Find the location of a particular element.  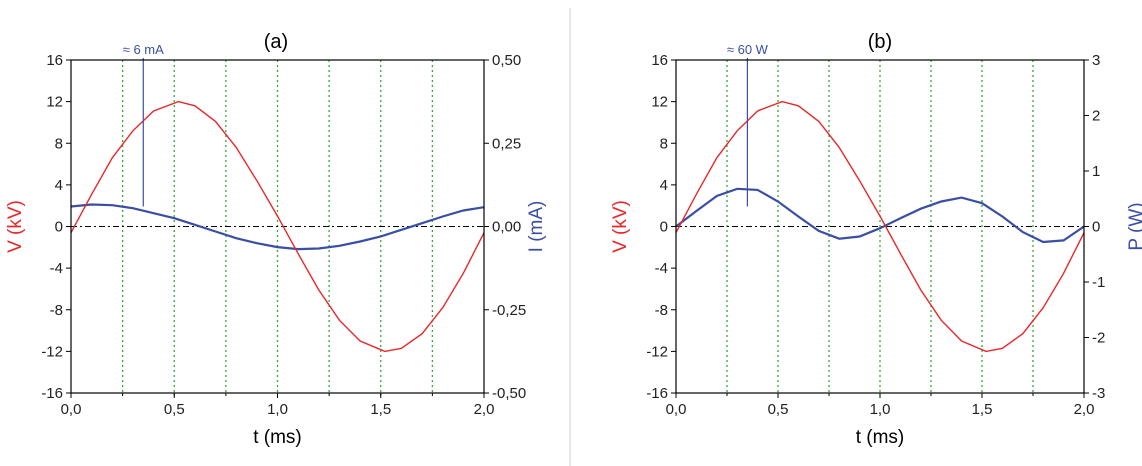

pb-y-right-tick-label: 1 is located at coordinates (1096, 171).